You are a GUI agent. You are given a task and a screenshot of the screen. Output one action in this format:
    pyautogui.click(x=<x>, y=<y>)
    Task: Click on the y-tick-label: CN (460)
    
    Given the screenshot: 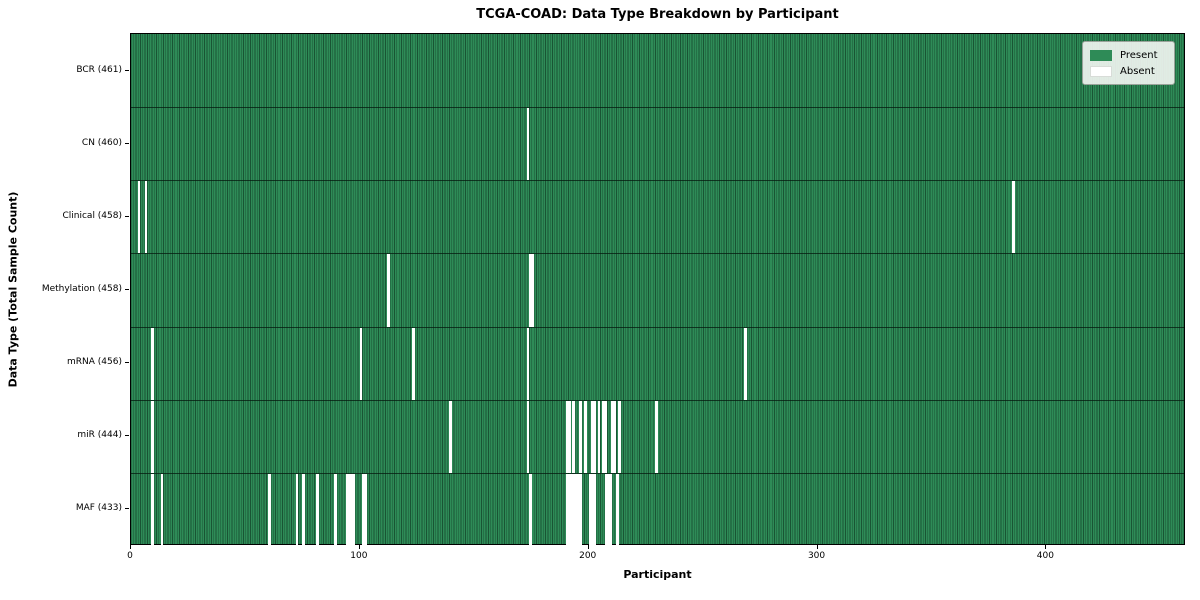 What is the action you would take?
    pyautogui.click(x=101, y=142)
    